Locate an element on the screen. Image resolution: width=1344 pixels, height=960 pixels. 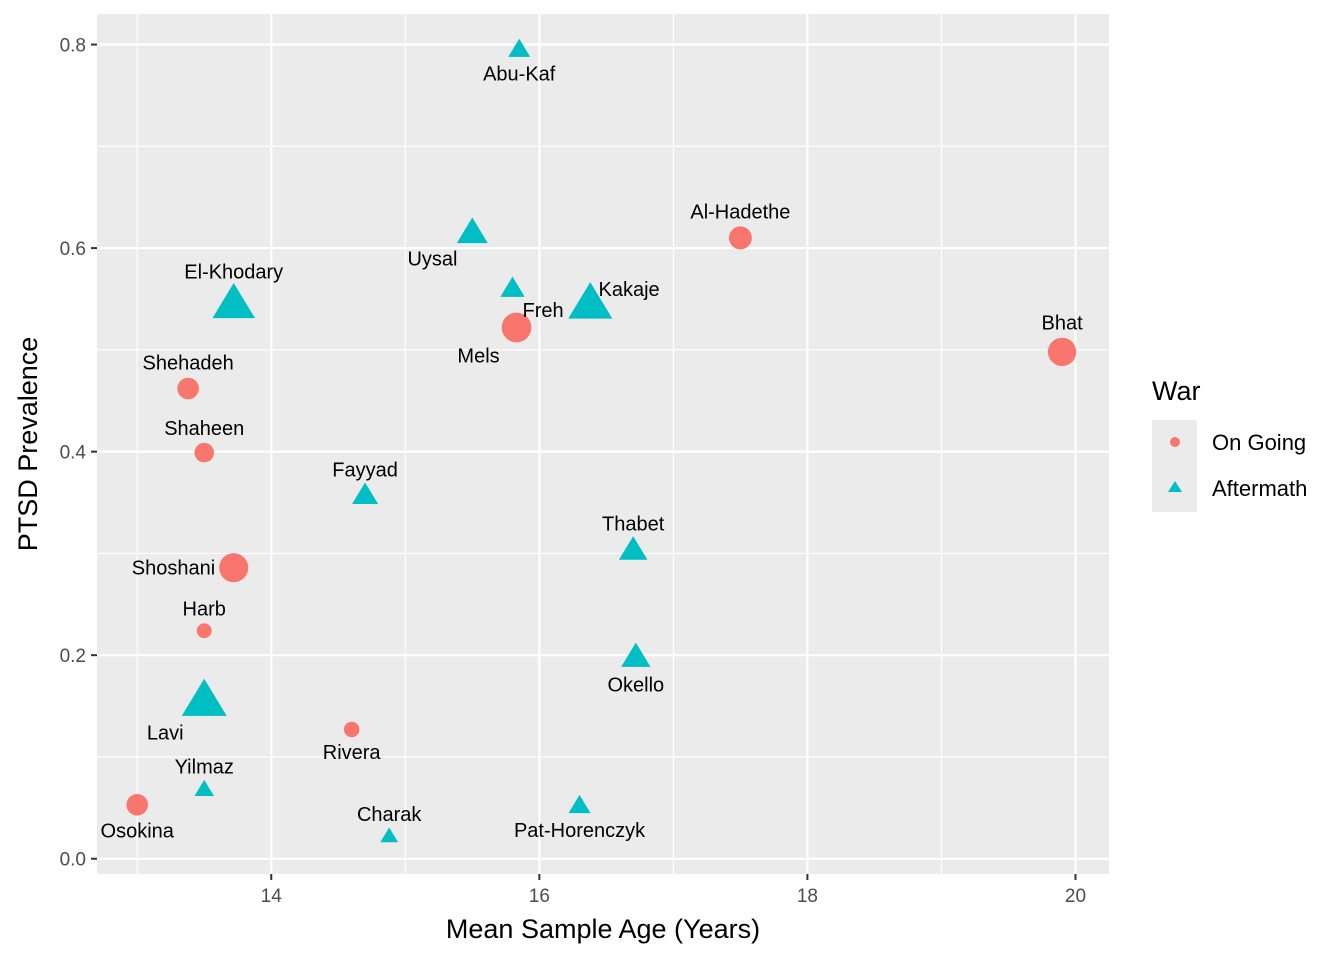
legend-key-triangle is located at coordinates (1175, 486).